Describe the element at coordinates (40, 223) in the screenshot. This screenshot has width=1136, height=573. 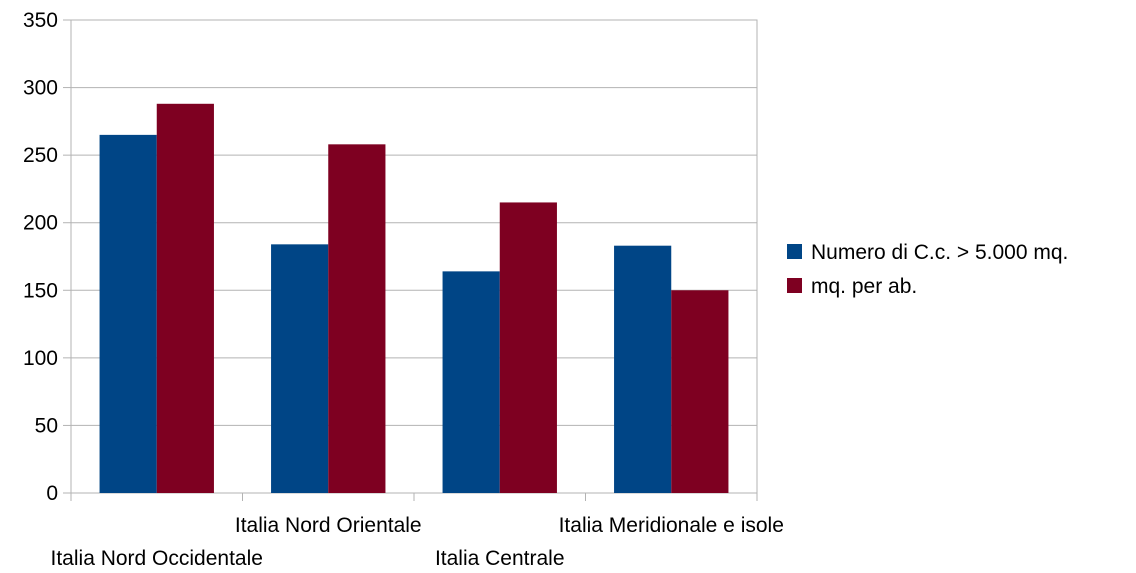
I see `y-tick-label: 200` at that location.